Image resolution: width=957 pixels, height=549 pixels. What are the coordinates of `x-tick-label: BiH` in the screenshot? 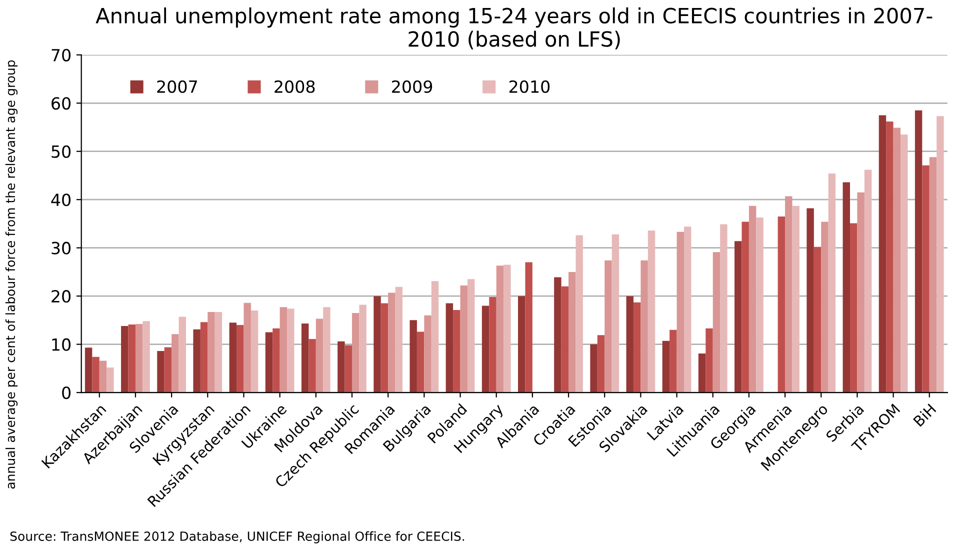 It's located at (924, 415).